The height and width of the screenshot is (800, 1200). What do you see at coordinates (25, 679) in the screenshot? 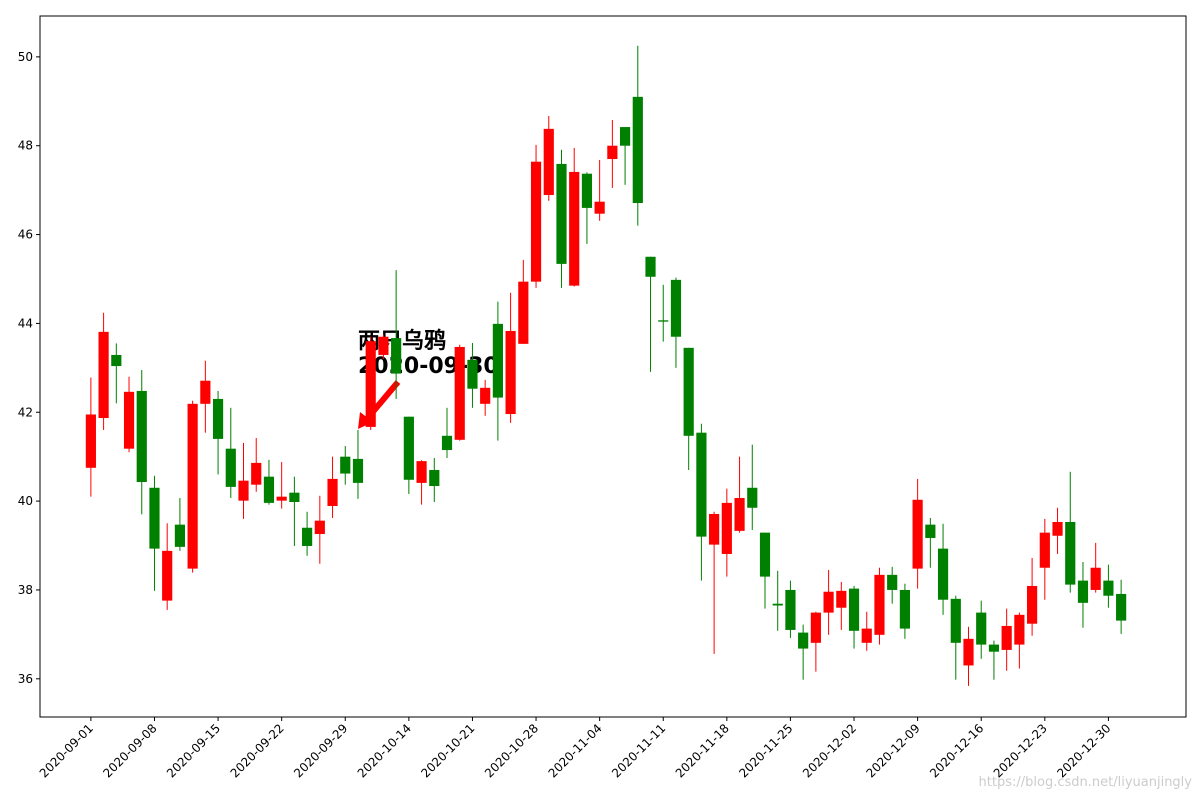
I see `y-tick-label: 36` at bounding box center [25, 679].